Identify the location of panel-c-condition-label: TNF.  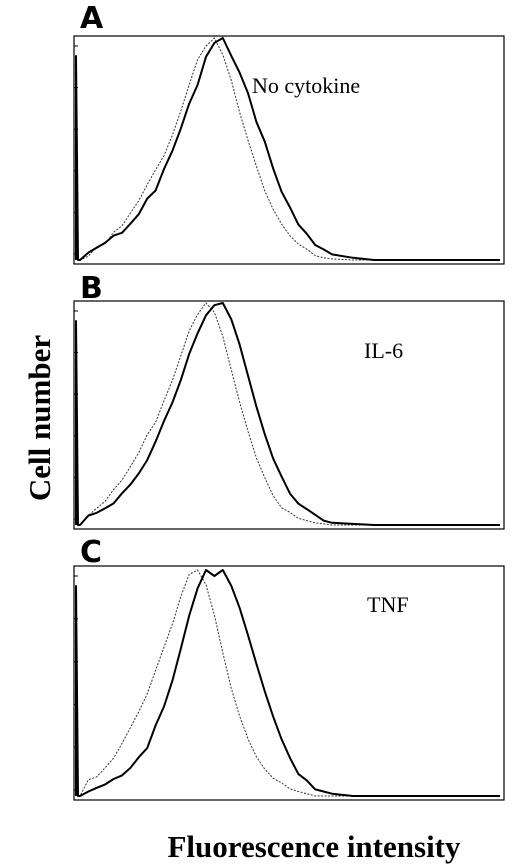
(388, 604).